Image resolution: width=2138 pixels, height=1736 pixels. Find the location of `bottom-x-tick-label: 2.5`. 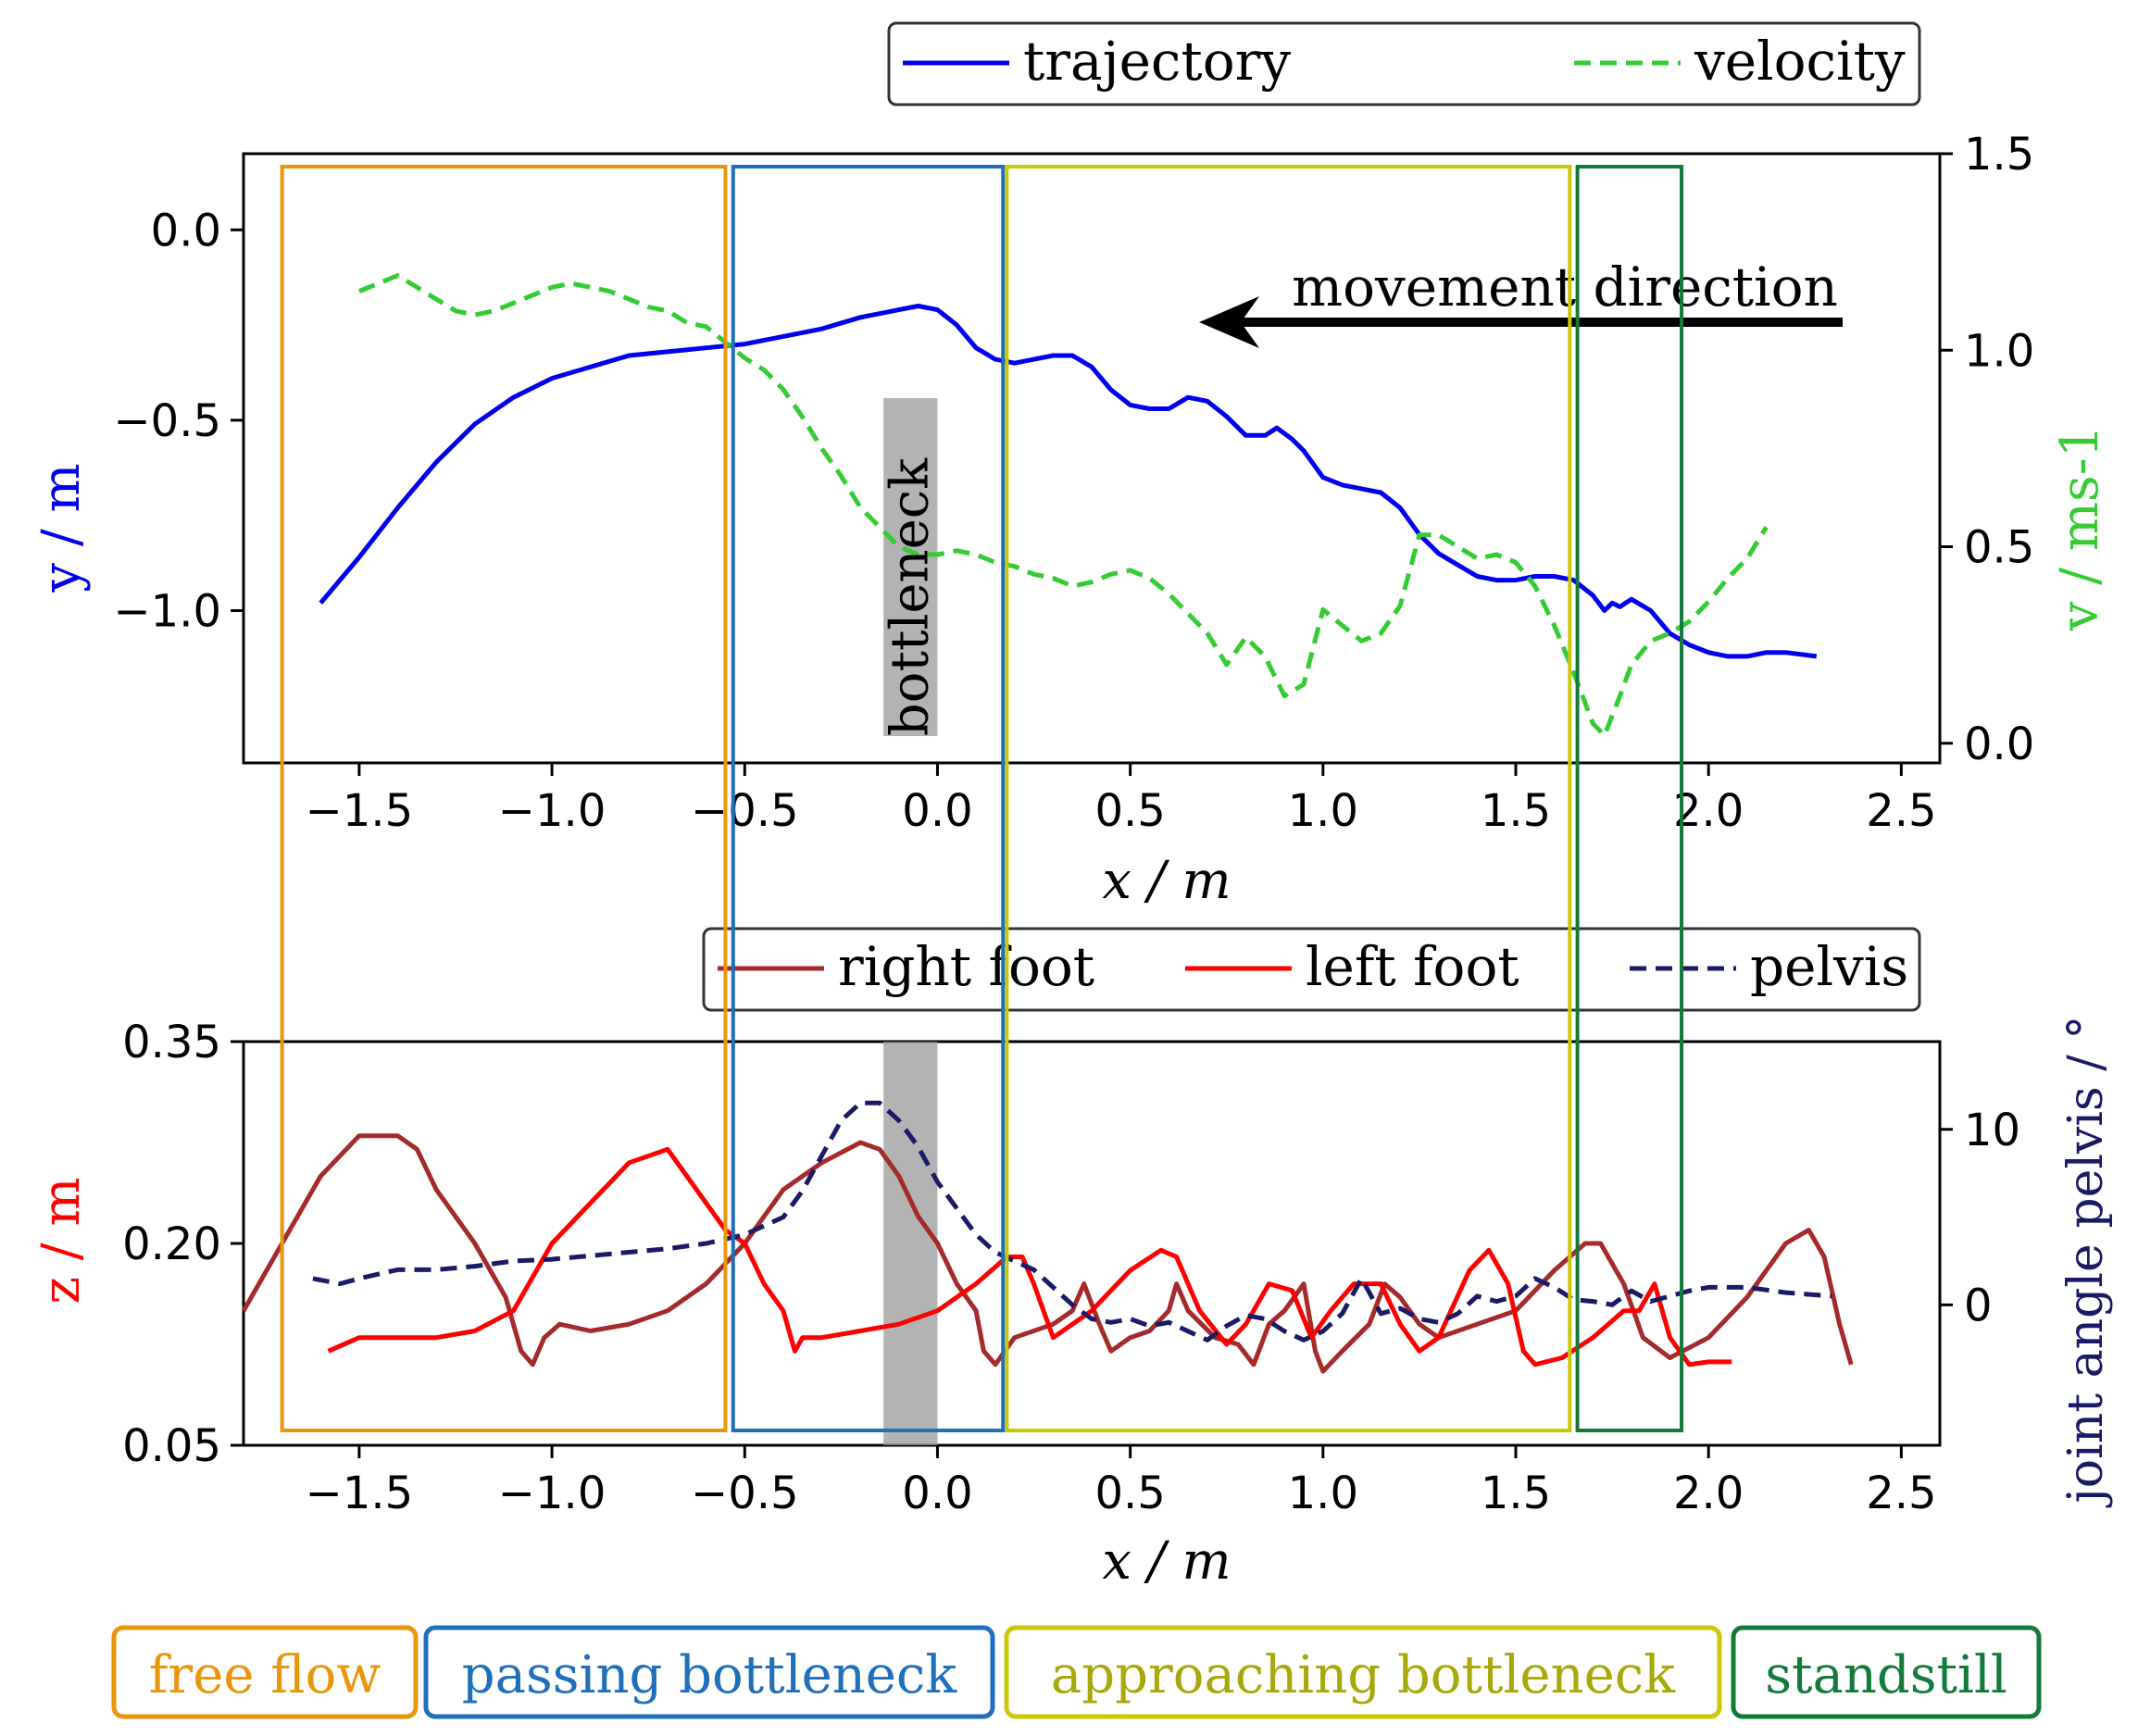

bottom-x-tick-label: 2.5 is located at coordinates (1901, 1493).